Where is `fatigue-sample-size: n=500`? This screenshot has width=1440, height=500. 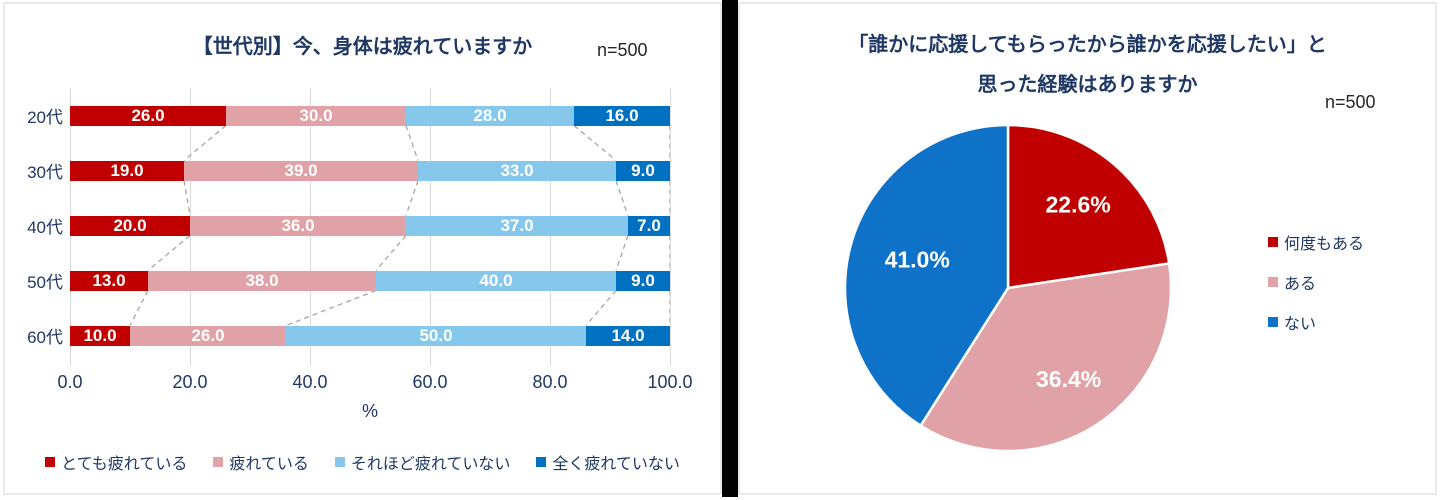
fatigue-sample-size: n=500 is located at coordinates (622, 50).